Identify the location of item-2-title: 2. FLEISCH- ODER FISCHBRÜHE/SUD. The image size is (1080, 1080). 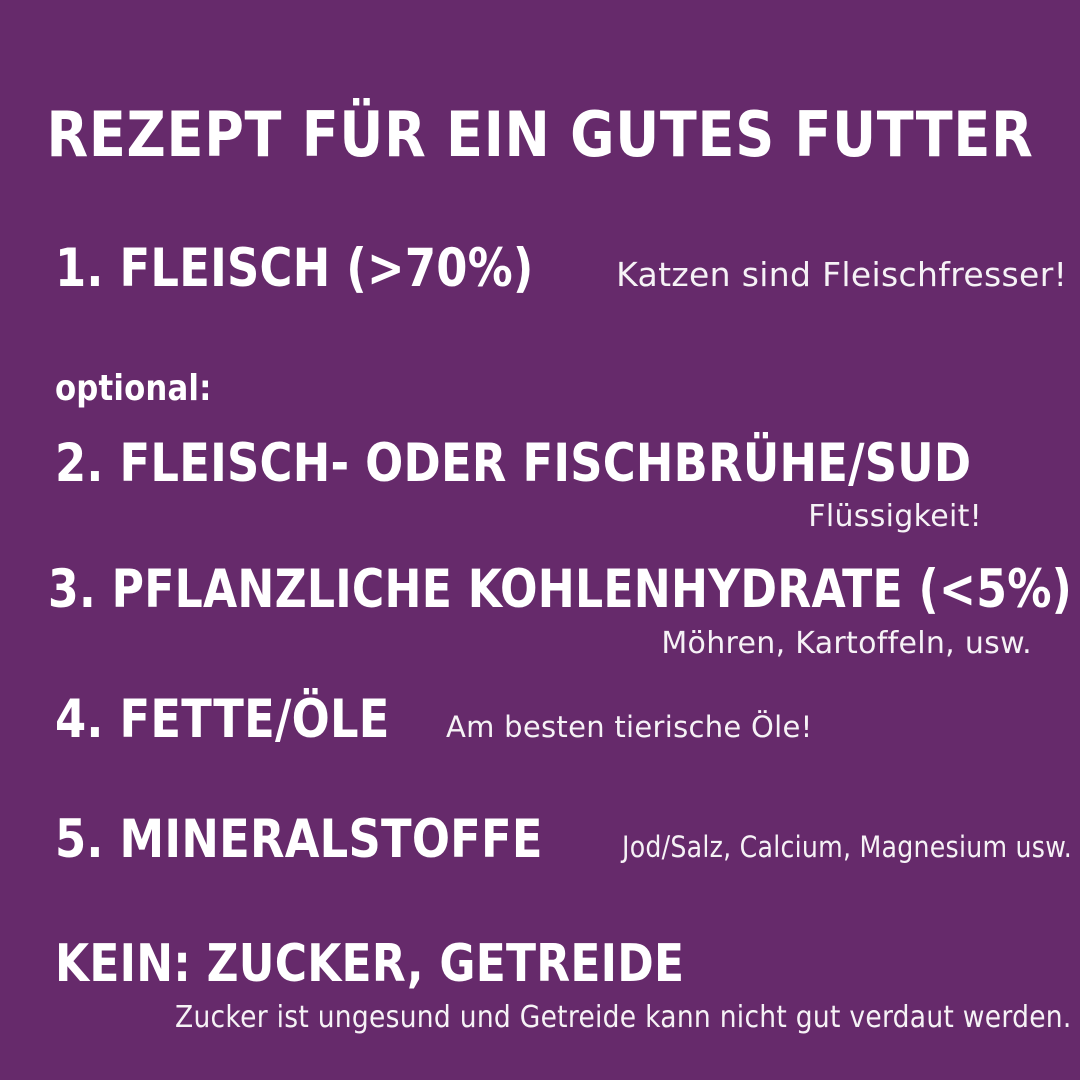
(513, 463).